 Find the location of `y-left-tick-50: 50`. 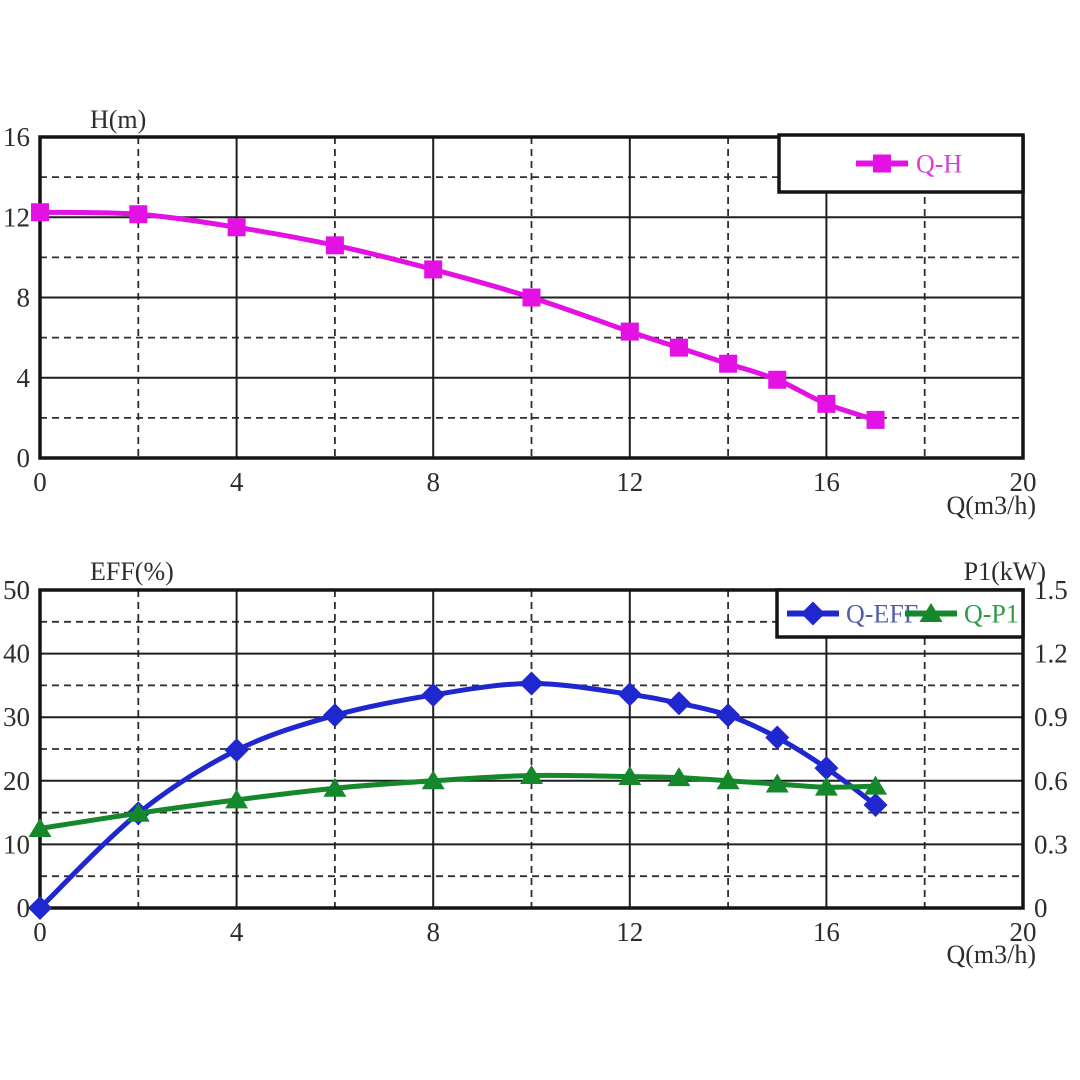

y-left-tick-50: 50 is located at coordinates (16, 590).